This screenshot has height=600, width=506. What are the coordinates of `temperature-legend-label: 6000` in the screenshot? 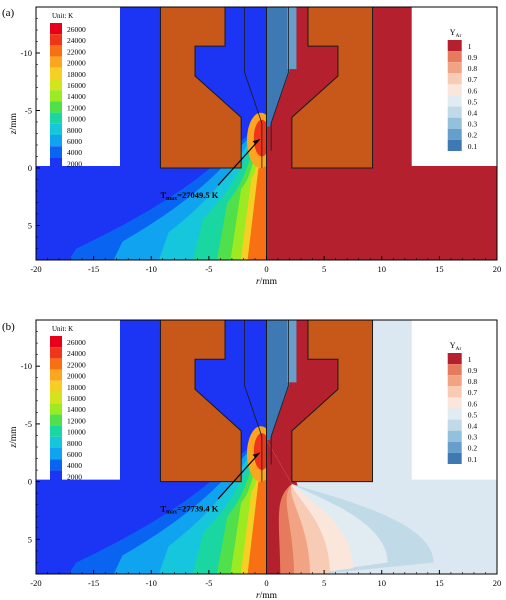 It's located at (74, 141).